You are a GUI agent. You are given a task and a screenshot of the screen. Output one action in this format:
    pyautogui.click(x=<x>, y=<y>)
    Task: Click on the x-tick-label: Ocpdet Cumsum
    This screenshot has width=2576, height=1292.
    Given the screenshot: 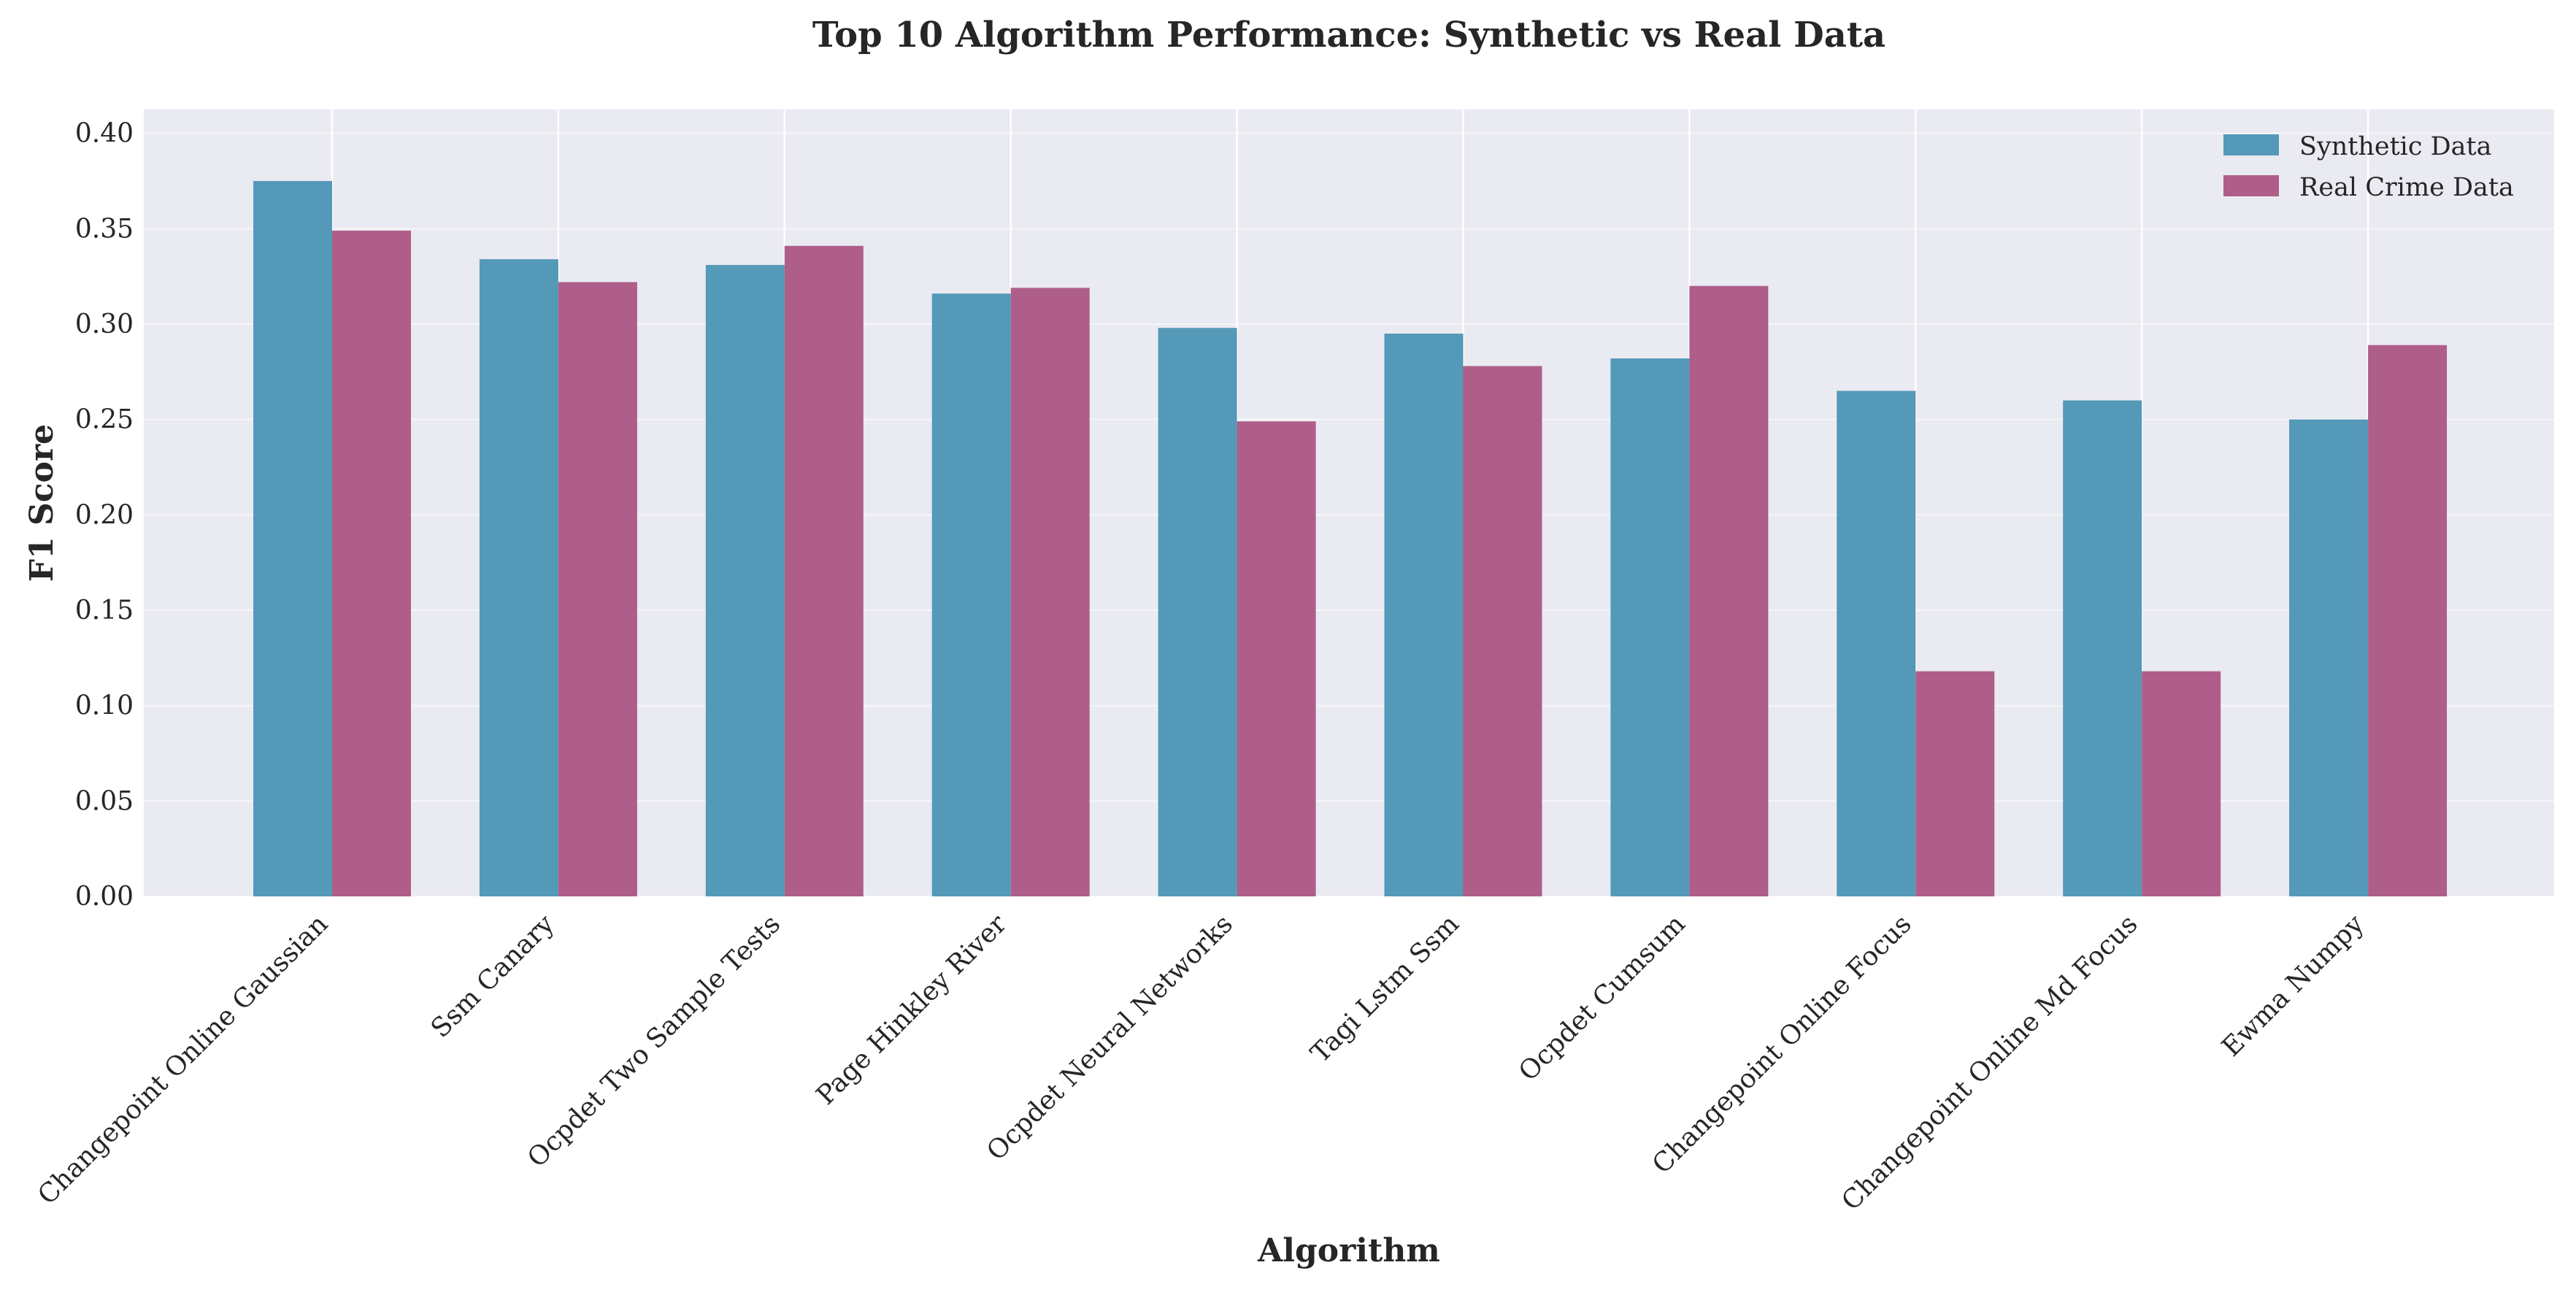 What is the action you would take?
    pyautogui.click(x=1602, y=998)
    